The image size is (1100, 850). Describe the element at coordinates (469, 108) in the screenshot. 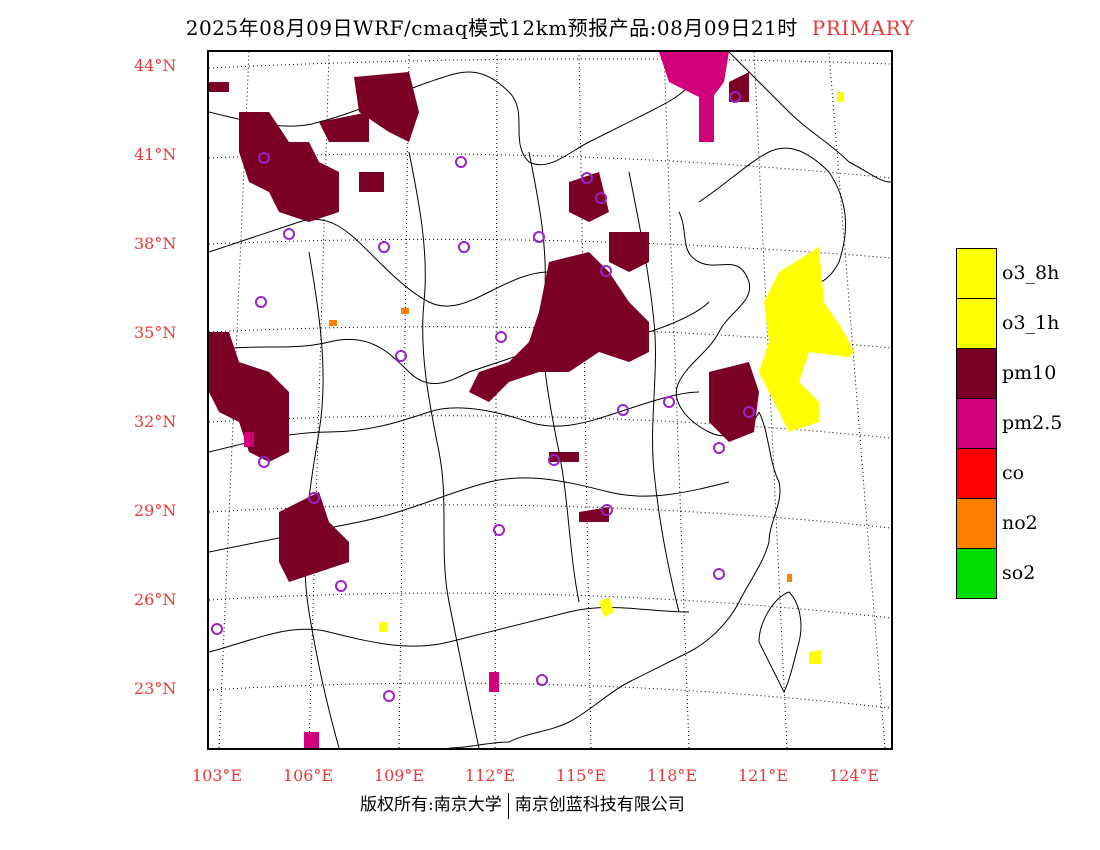

I see `northern-border` at that location.